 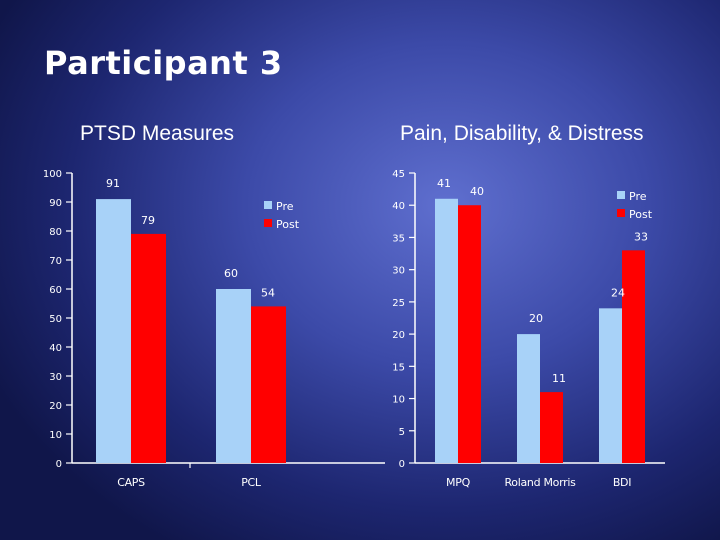 I want to click on x-category-label: BDI, so click(x=622, y=482).